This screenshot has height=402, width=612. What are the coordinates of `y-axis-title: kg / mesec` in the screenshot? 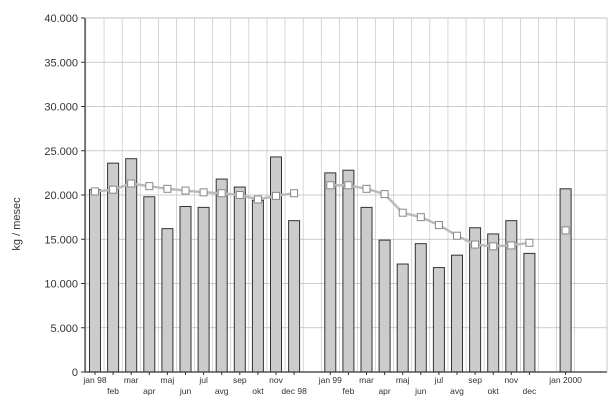 It's located at (17, 224).